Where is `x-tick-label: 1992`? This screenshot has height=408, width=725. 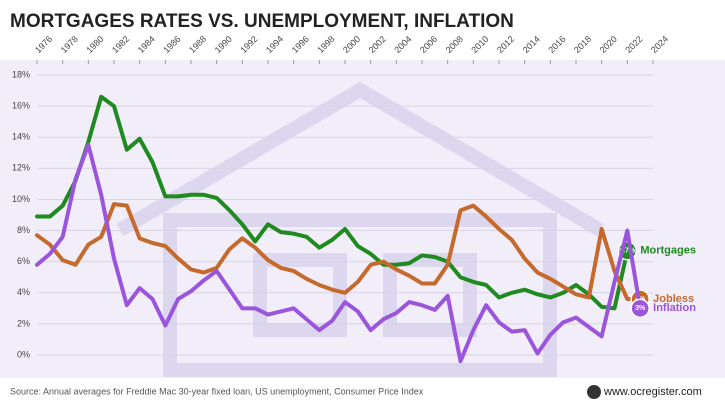 x-tick-label: 1992 is located at coordinates (248, 44).